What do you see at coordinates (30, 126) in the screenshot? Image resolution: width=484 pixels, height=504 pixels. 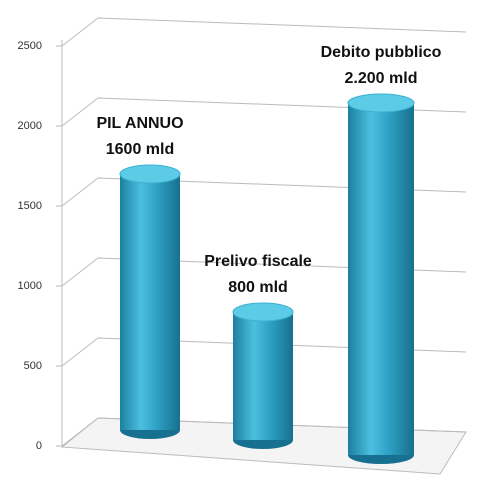 I see `y-tick-label: 2000` at bounding box center [30, 126].